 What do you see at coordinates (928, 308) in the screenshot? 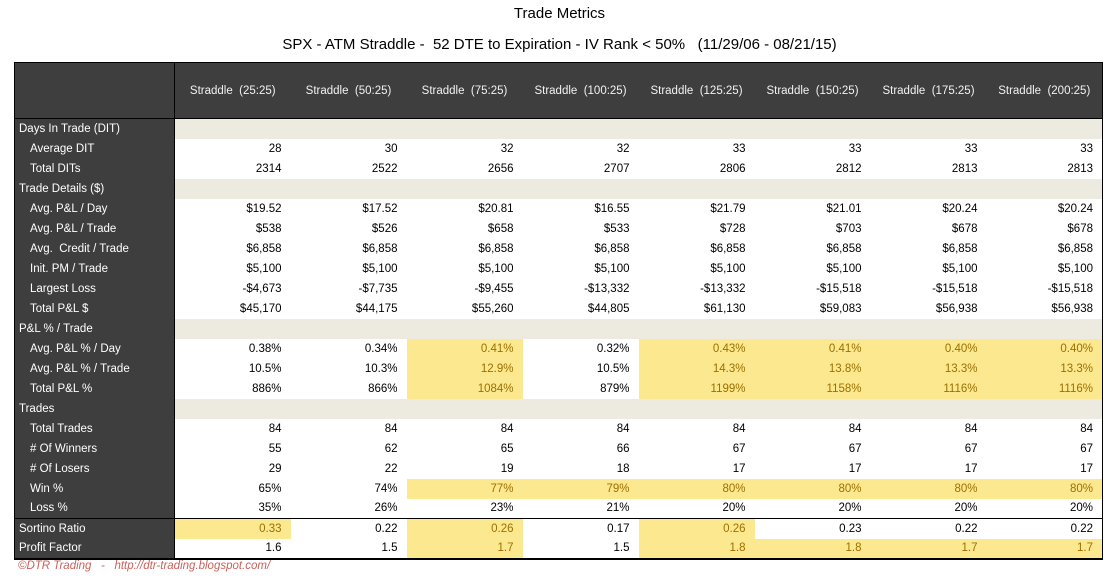
I see `metric-cell: $56,938` at bounding box center [928, 308].